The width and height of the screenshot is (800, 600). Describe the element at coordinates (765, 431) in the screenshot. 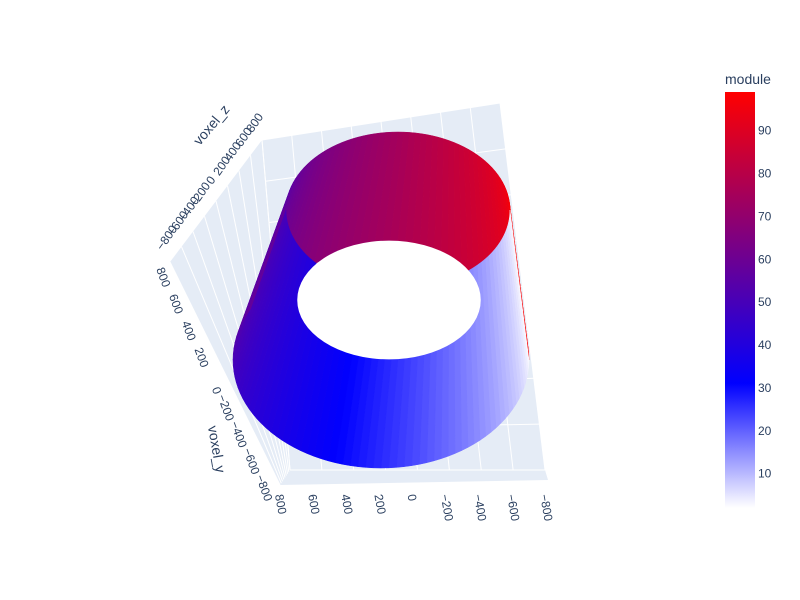

I see `colorbar-tick-label: 20` at that location.